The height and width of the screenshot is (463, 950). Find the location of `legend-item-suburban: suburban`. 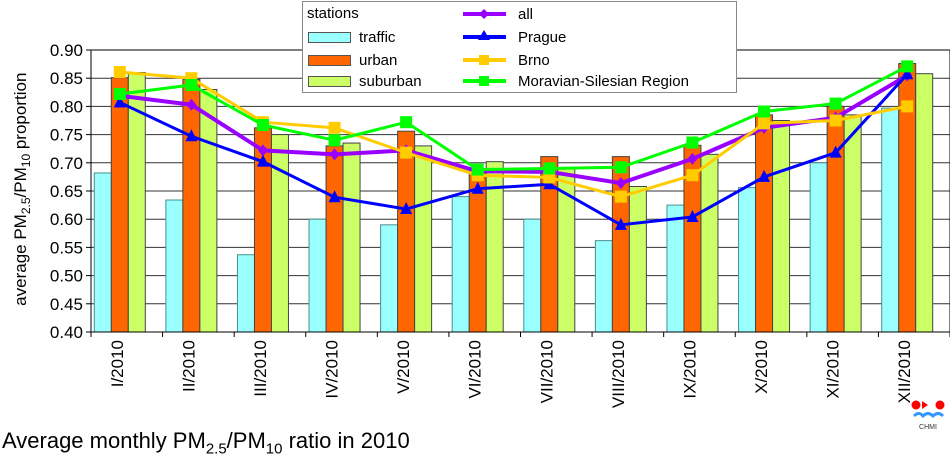

legend-item-suburban: suburban is located at coordinates (365, 81).